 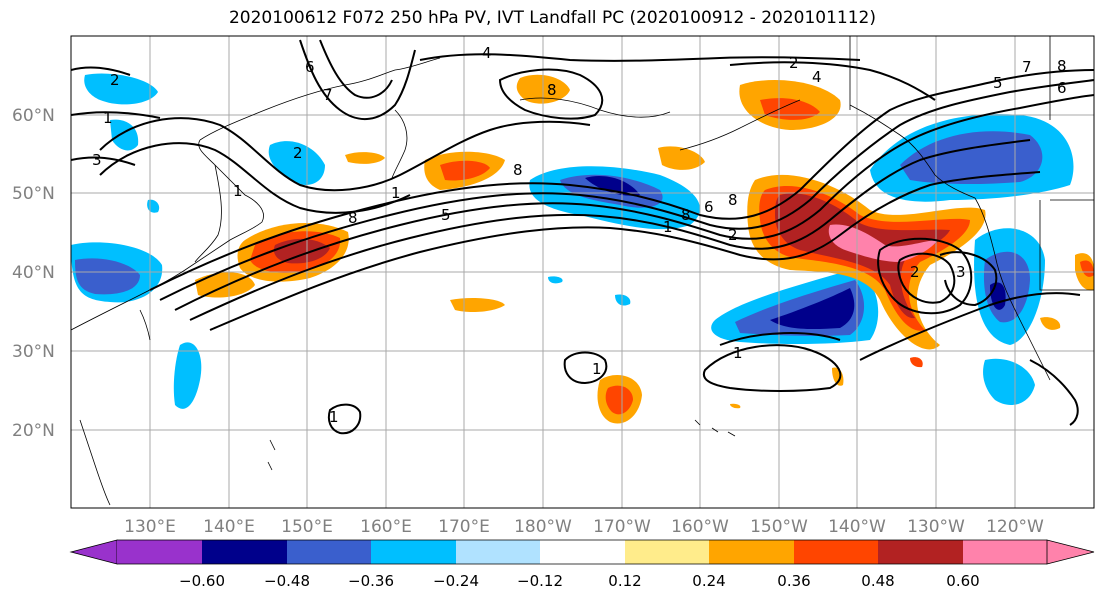 I want to click on lon-label: 160°W, so click(x=700, y=527).